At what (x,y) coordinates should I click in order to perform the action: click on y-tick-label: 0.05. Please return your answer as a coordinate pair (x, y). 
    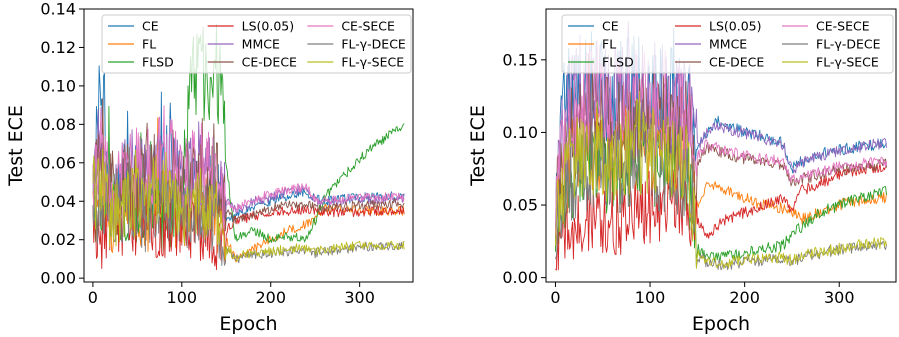
    Looking at the image, I should click on (520, 205).